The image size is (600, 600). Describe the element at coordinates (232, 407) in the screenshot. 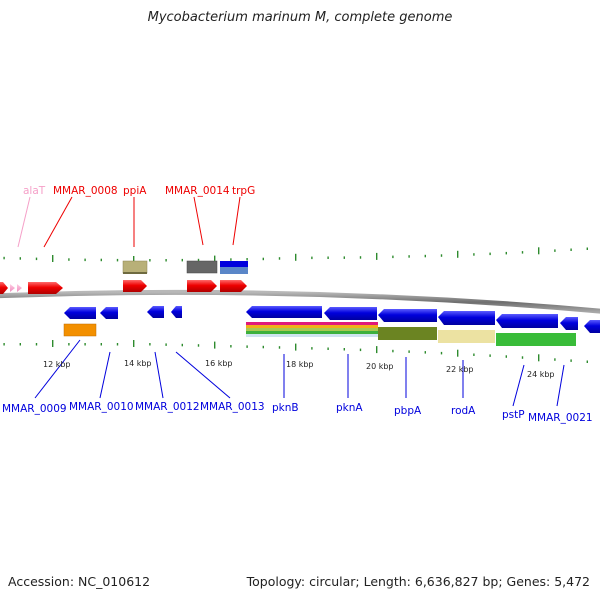

I see `gene-label-MMAR_0013: MMAR_0013` at that location.